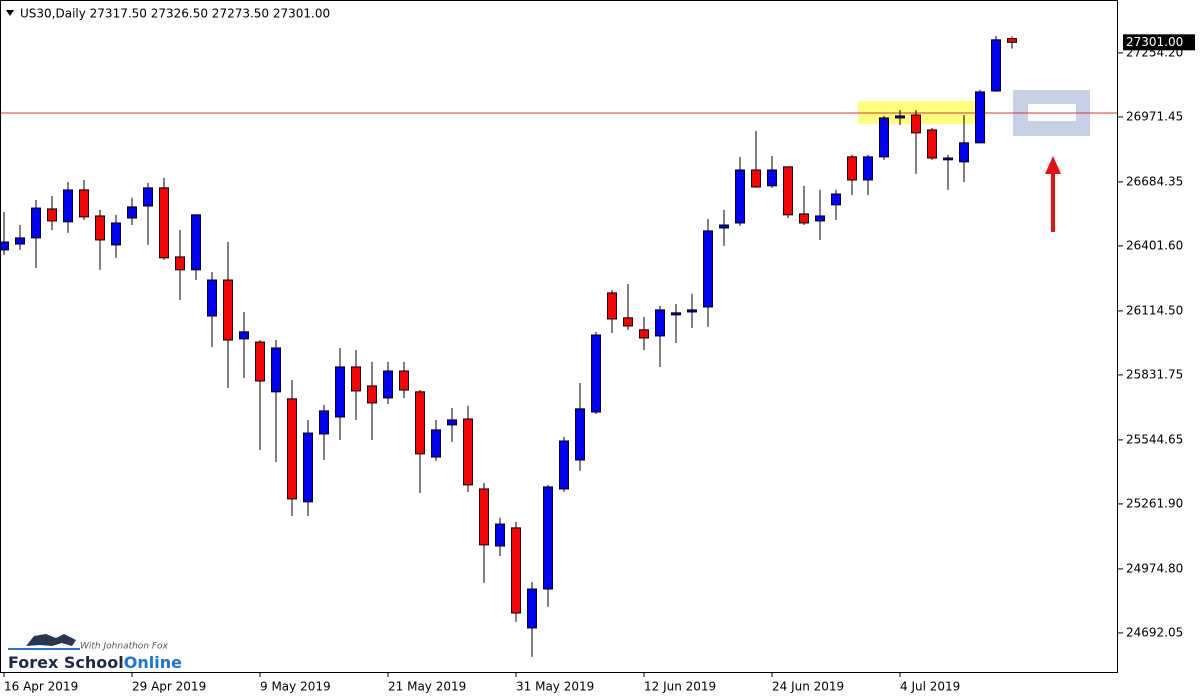 The height and width of the screenshot is (700, 1200). I want to click on y-tick-label: 25544.65, so click(1154, 439).